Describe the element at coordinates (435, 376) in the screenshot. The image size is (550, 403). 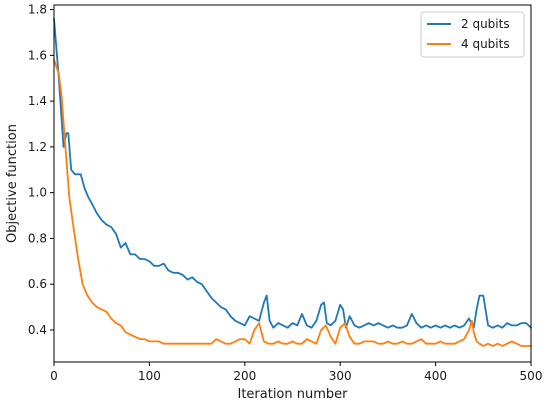
I see `x-tick-label: 400` at that location.